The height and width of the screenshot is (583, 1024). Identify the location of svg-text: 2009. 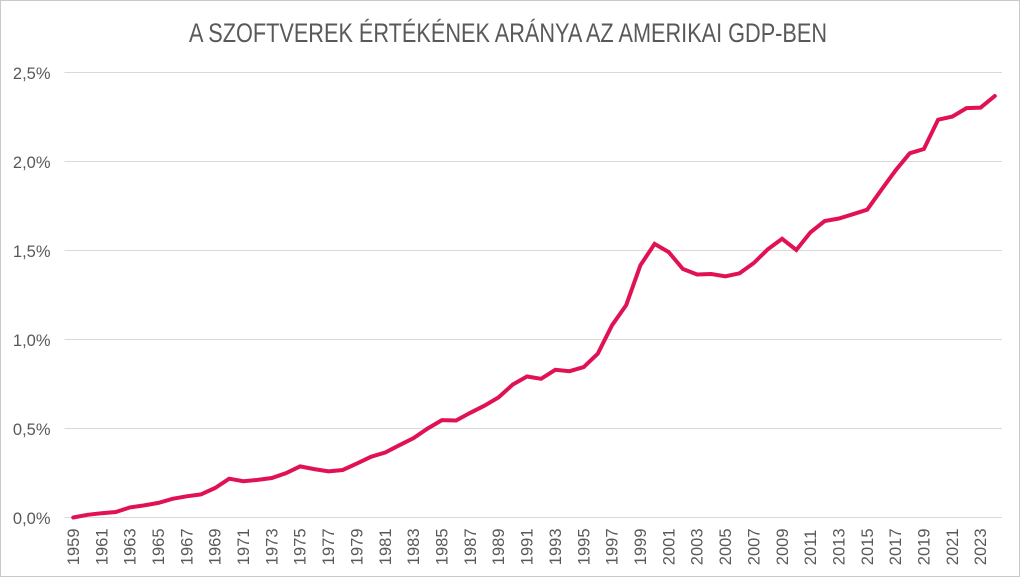
(783, 546).